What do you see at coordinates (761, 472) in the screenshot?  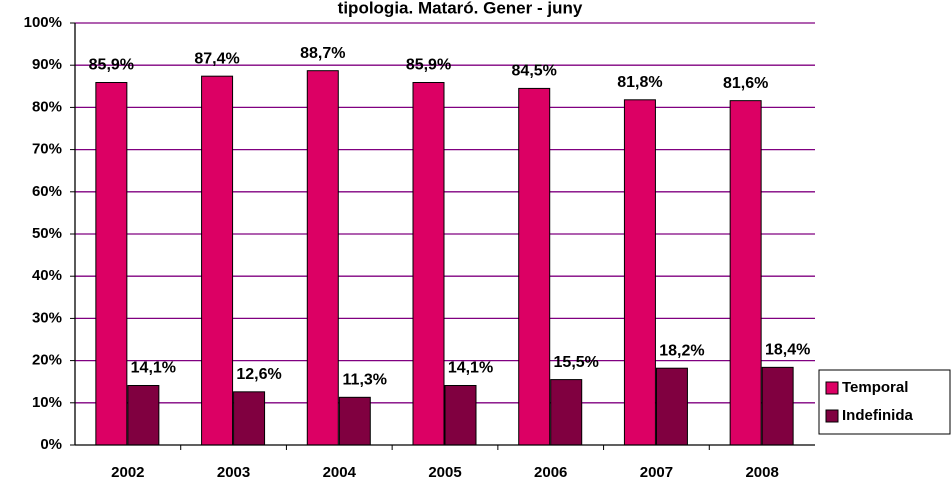 I see `x-tick-label: 2008` at bounding box center [761, 472].